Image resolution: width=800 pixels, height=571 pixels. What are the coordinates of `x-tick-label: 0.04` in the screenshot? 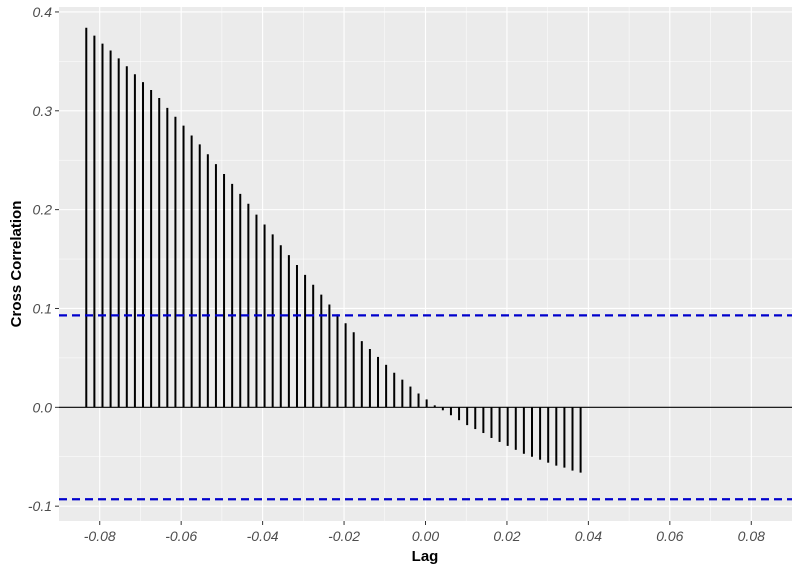 It's located at (588, 536).